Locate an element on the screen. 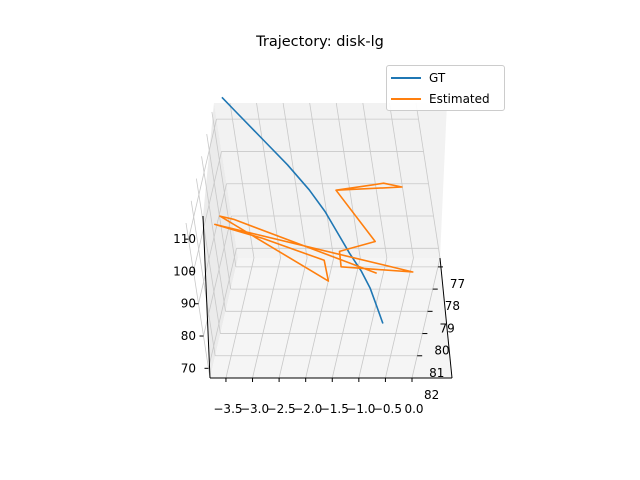 This screenshot has width=640, height=480. back-pane is located at coordinates (330, 180).